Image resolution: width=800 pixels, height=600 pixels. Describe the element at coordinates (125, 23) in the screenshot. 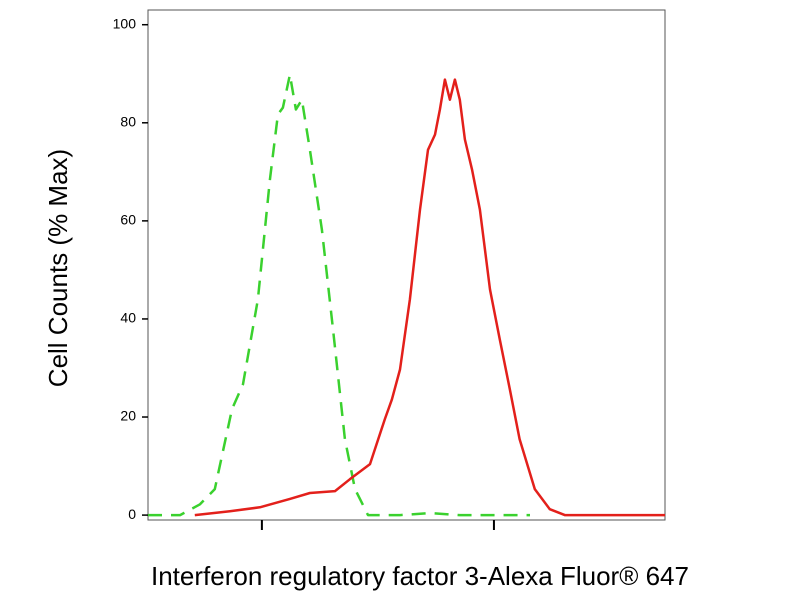

I see `y-tick-label: 100` at that location.